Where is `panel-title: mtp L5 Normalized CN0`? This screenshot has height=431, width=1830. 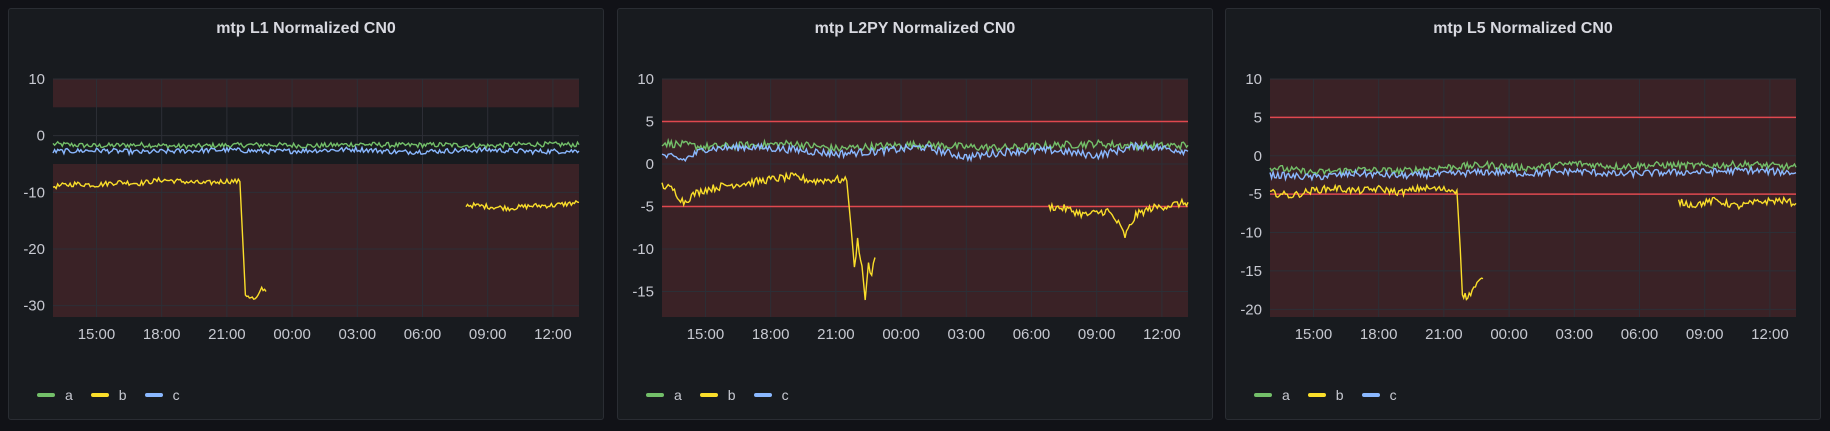 panel-title: mtp L5 Normalized CN0 is located at coordinates (1523, 28).